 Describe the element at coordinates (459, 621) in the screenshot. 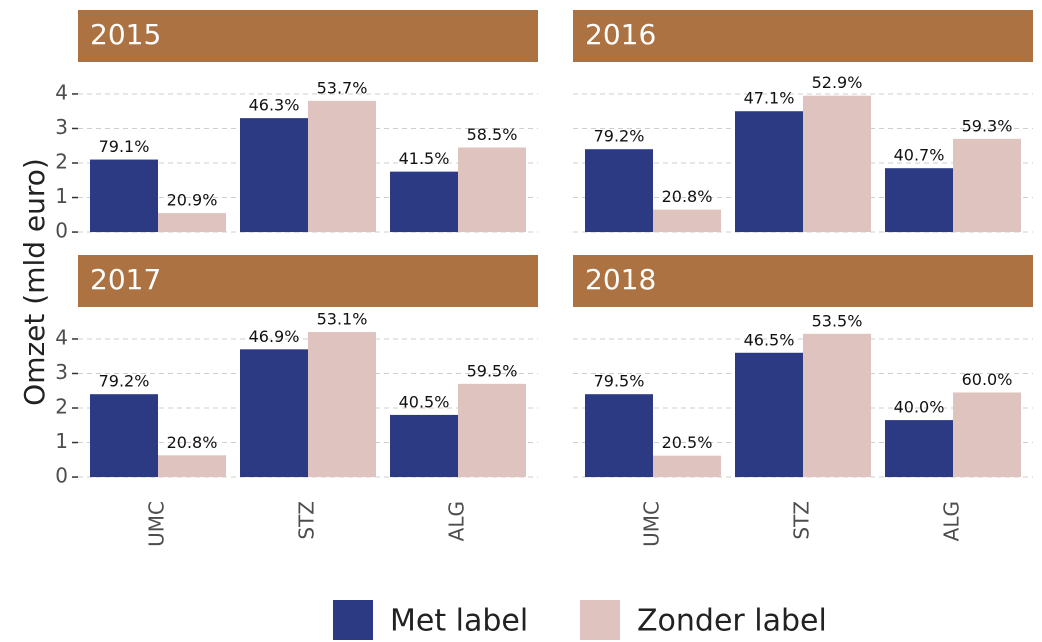

I see `legend-label: Met label` at that location.